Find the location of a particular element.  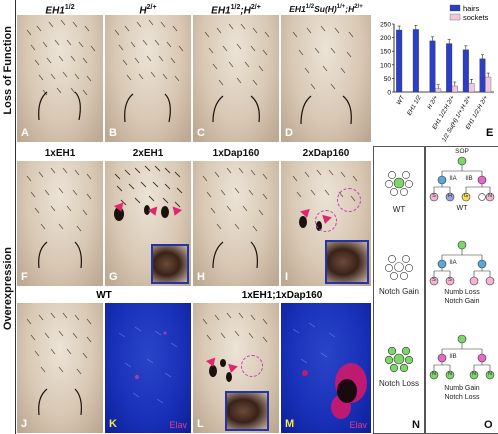

panel-g: 2xEH1 G is located at coordinates (148, 216).